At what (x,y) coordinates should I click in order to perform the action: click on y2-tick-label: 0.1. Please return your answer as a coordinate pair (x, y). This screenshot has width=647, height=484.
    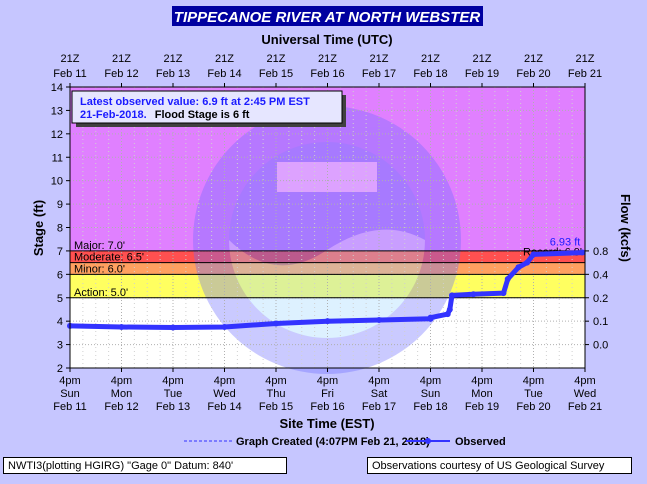
    Looking at the image, I should click on (600, 322).